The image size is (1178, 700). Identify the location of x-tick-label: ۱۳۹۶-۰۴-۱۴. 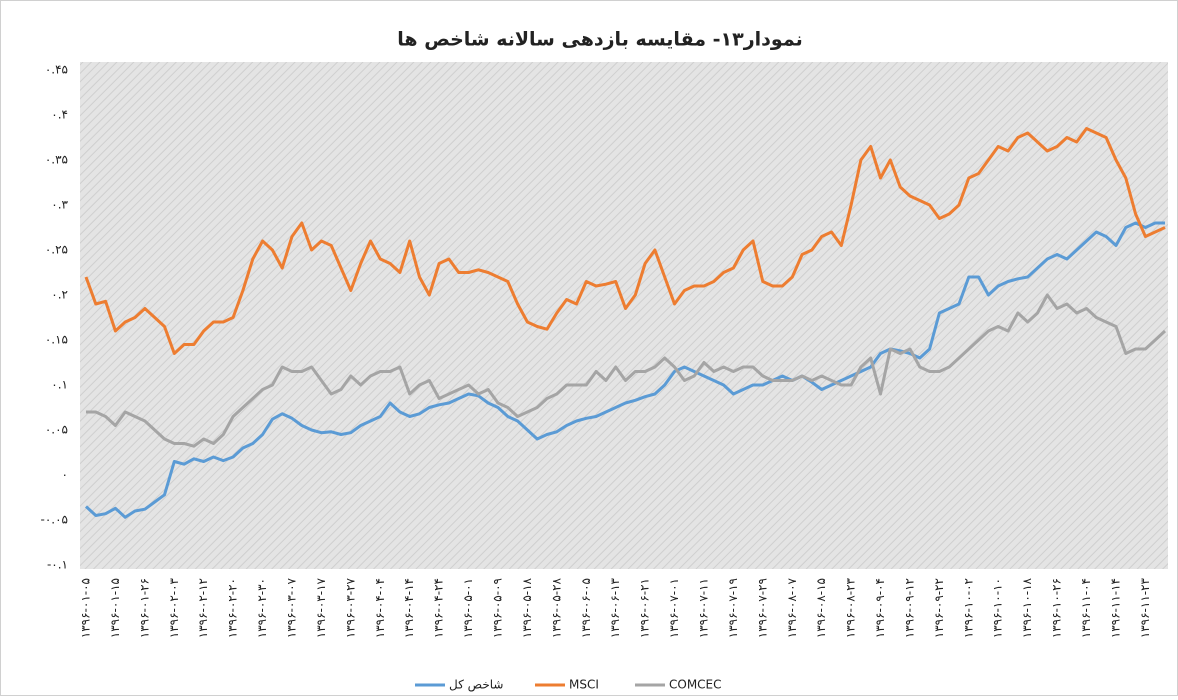
(409, 608).